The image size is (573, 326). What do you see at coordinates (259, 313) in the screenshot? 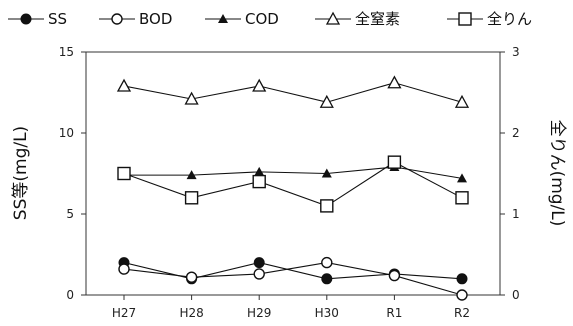
I see `x-tick-label: H29` at bounding box center [259, 313].